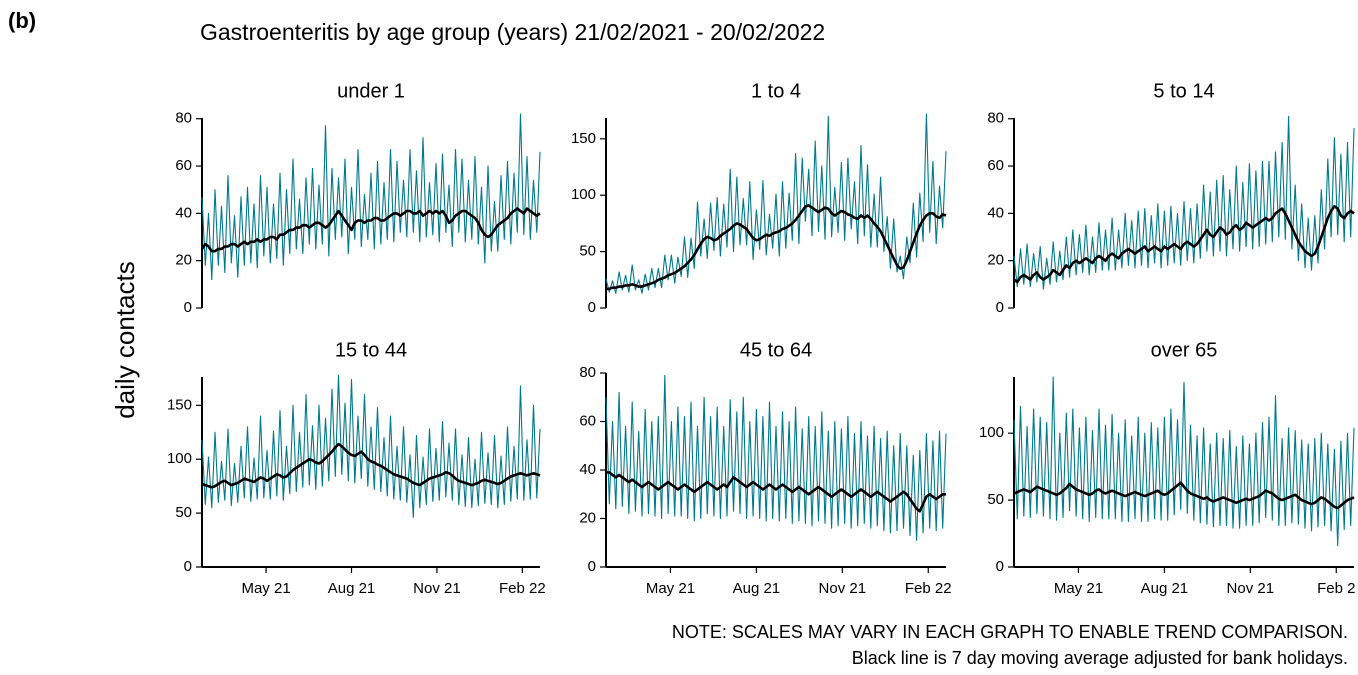  I want to click on x-tick-label: Feb 2, so click(1336, 588).